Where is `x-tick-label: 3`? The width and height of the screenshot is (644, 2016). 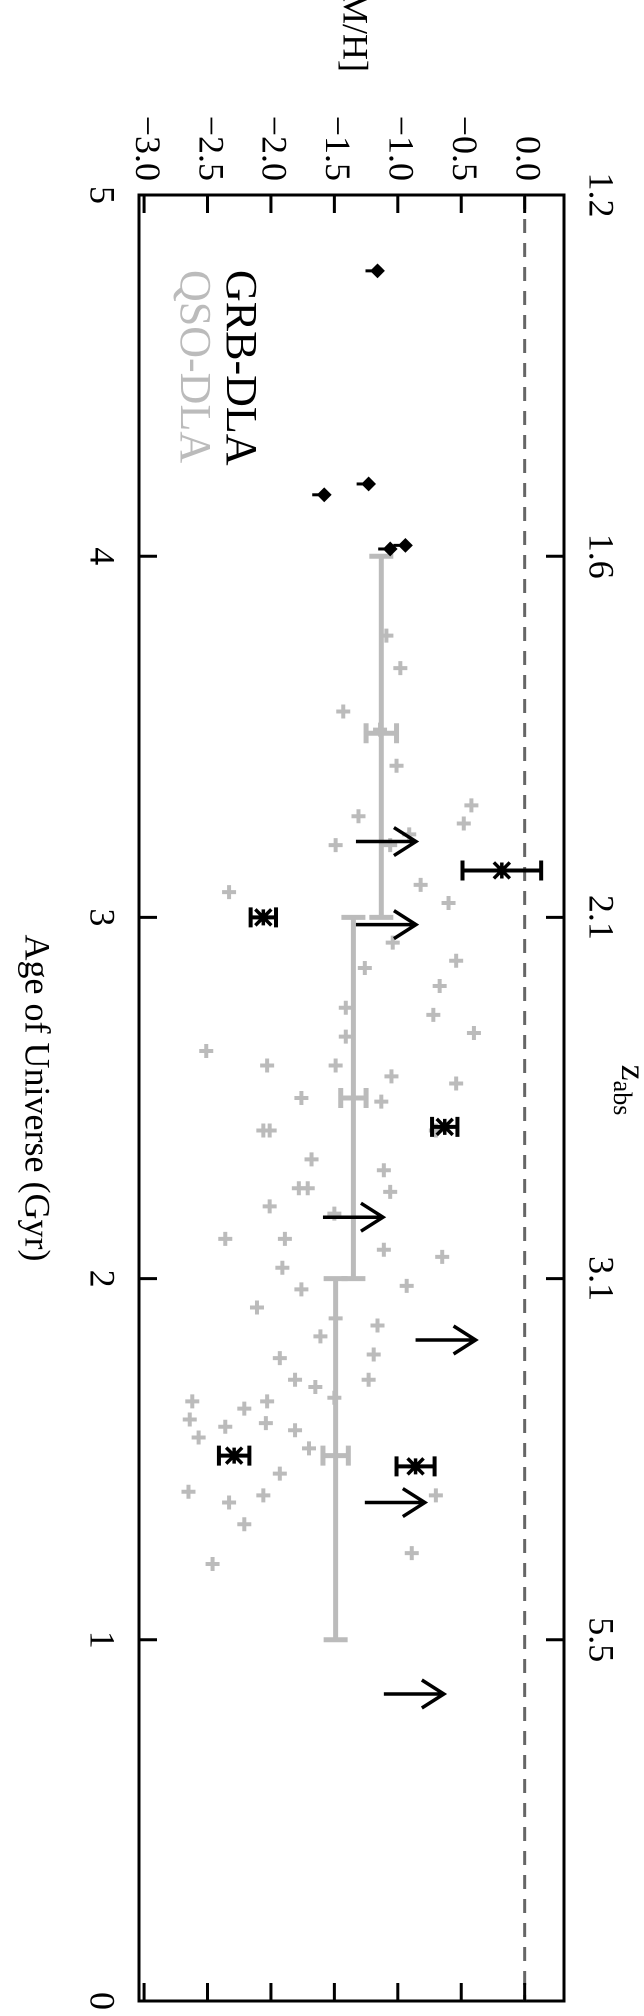
x-tick-label: 3 is located at coordinates (103, 917).